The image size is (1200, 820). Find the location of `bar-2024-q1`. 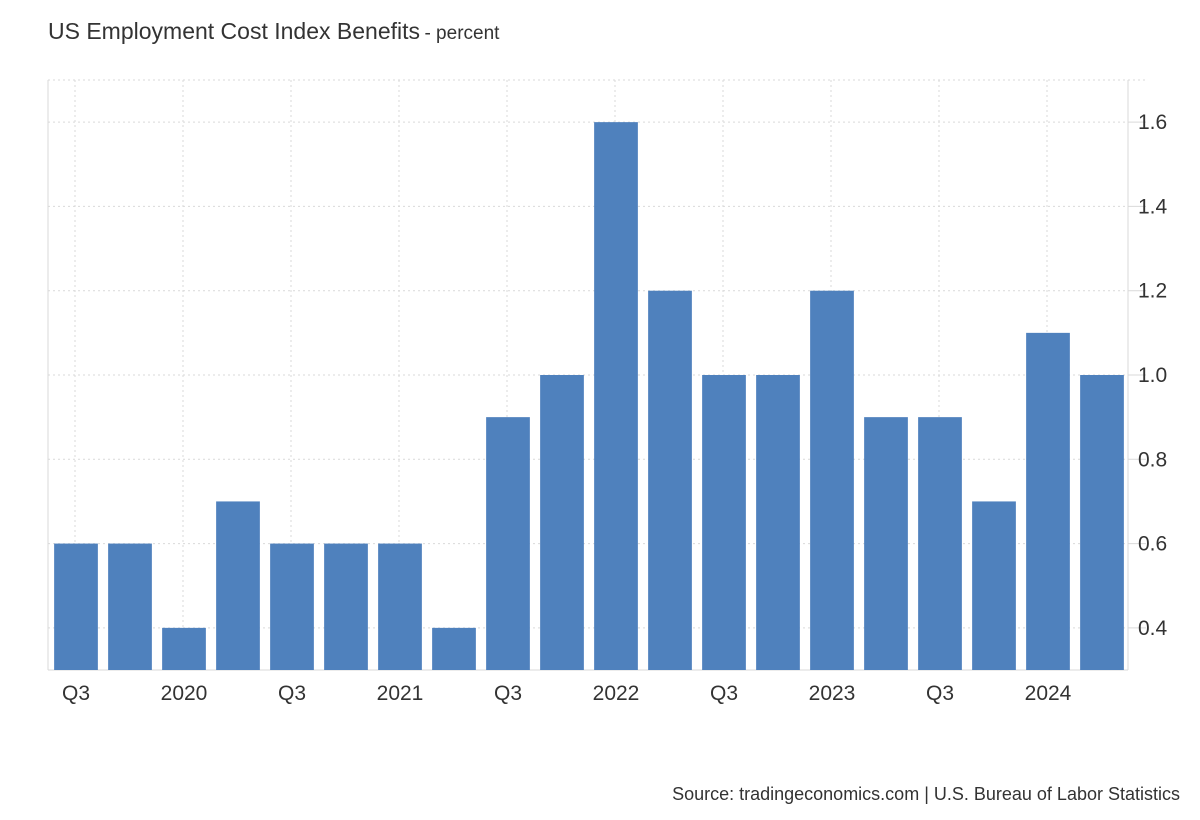

bar-2024-q1 is located at coordinates (1048, 501).